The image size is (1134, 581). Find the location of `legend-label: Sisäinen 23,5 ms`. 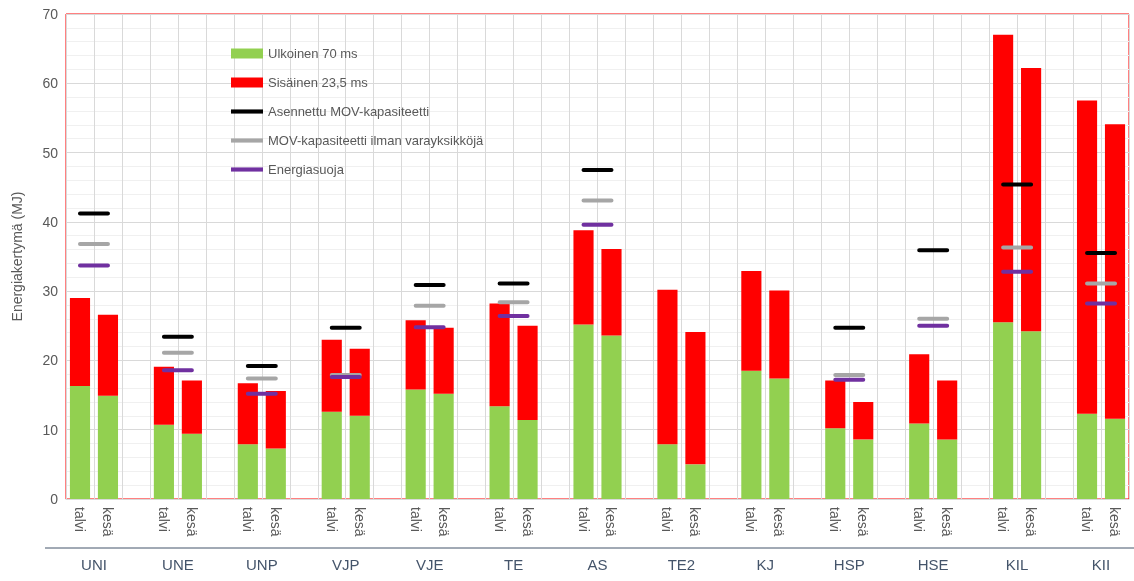

legend-label: Sisäinen 23,5 ms is located at coordinates (318, 82).